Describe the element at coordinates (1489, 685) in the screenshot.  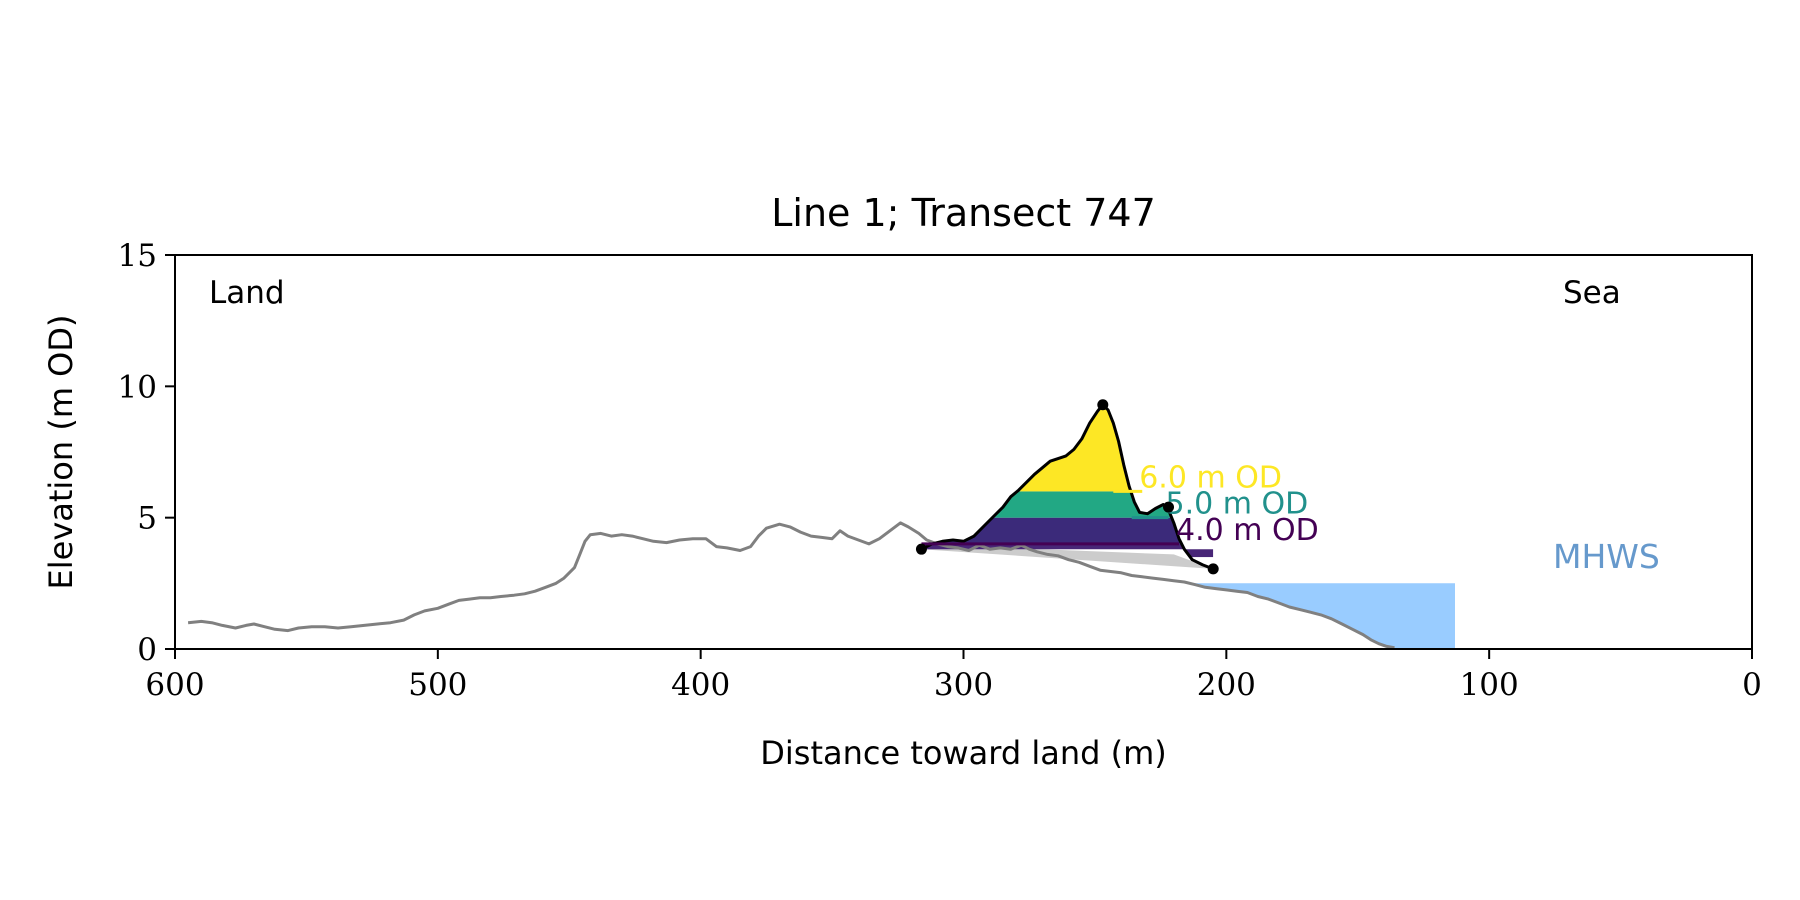
I see `x-tick-label: 100` at that location.